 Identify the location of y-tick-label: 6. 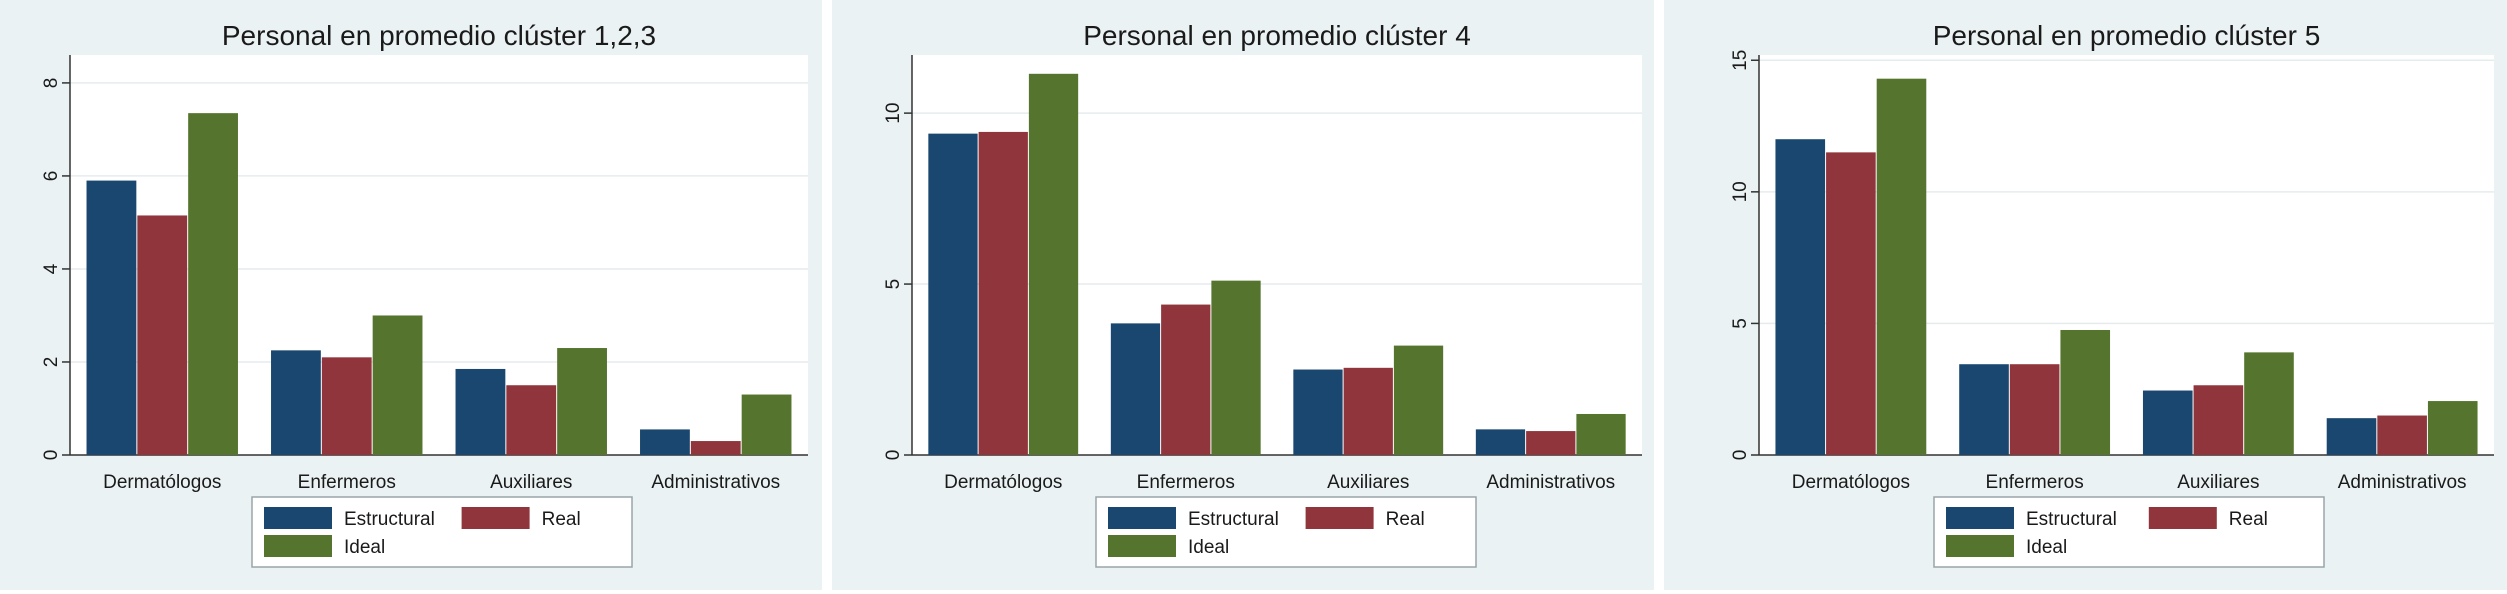
(51, 176).